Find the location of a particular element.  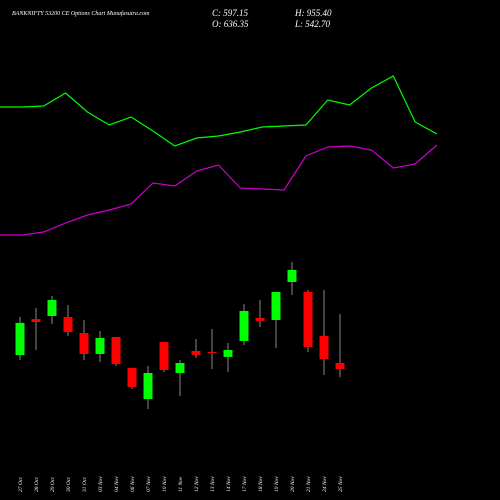

x-tick-label: 21 Nov is located at coordinates (309, 484).